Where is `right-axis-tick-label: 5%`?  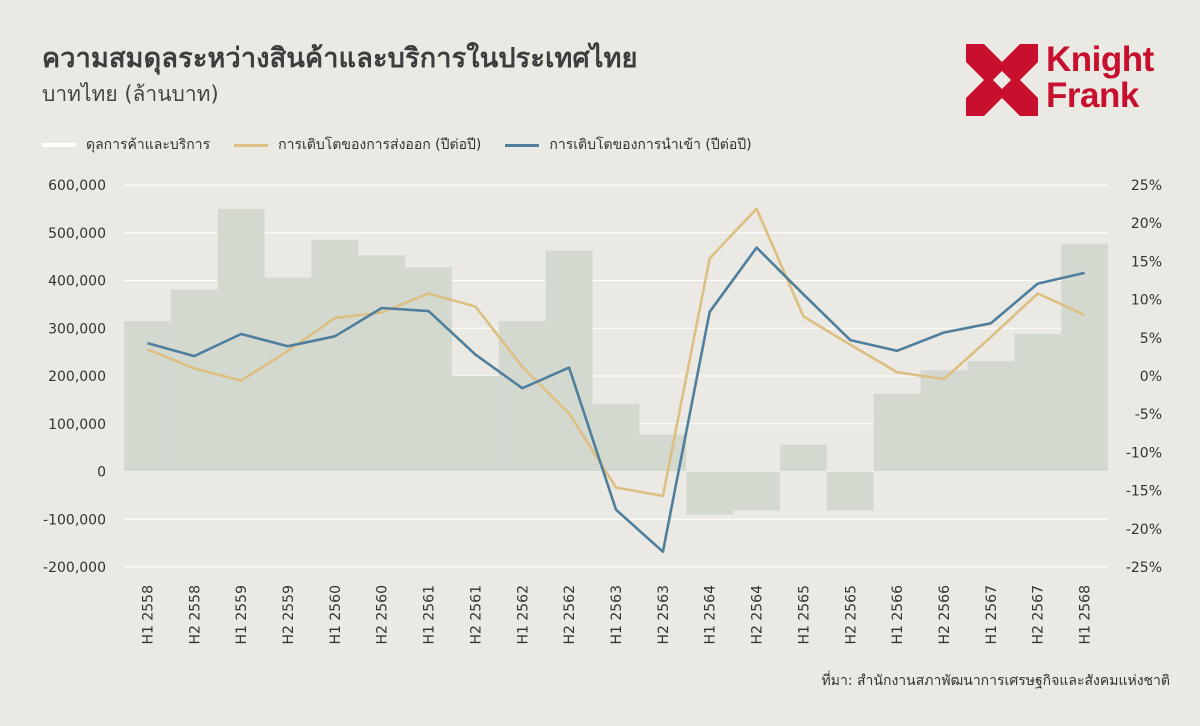 right-axis-tick-label: 5% is located at coordinates (1151, 339).